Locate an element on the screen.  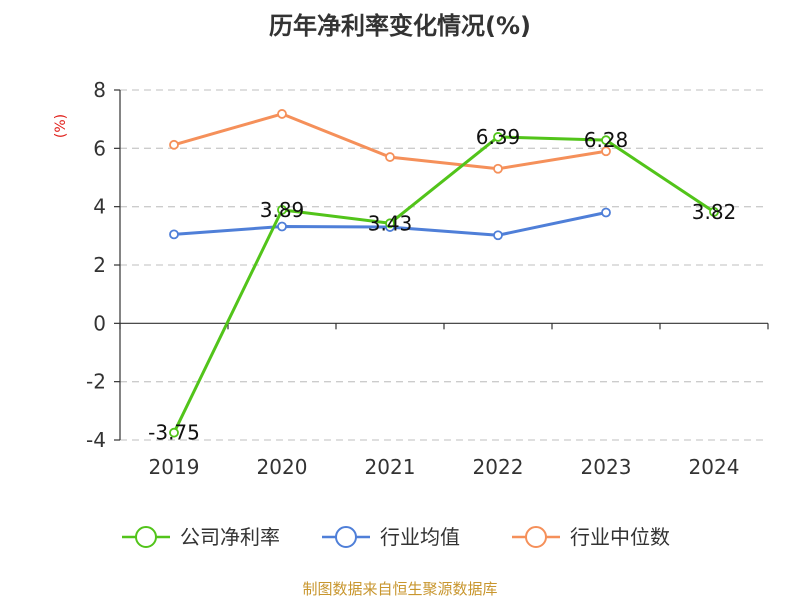
data-label: 3.89 is located at coordinates (282, 210).